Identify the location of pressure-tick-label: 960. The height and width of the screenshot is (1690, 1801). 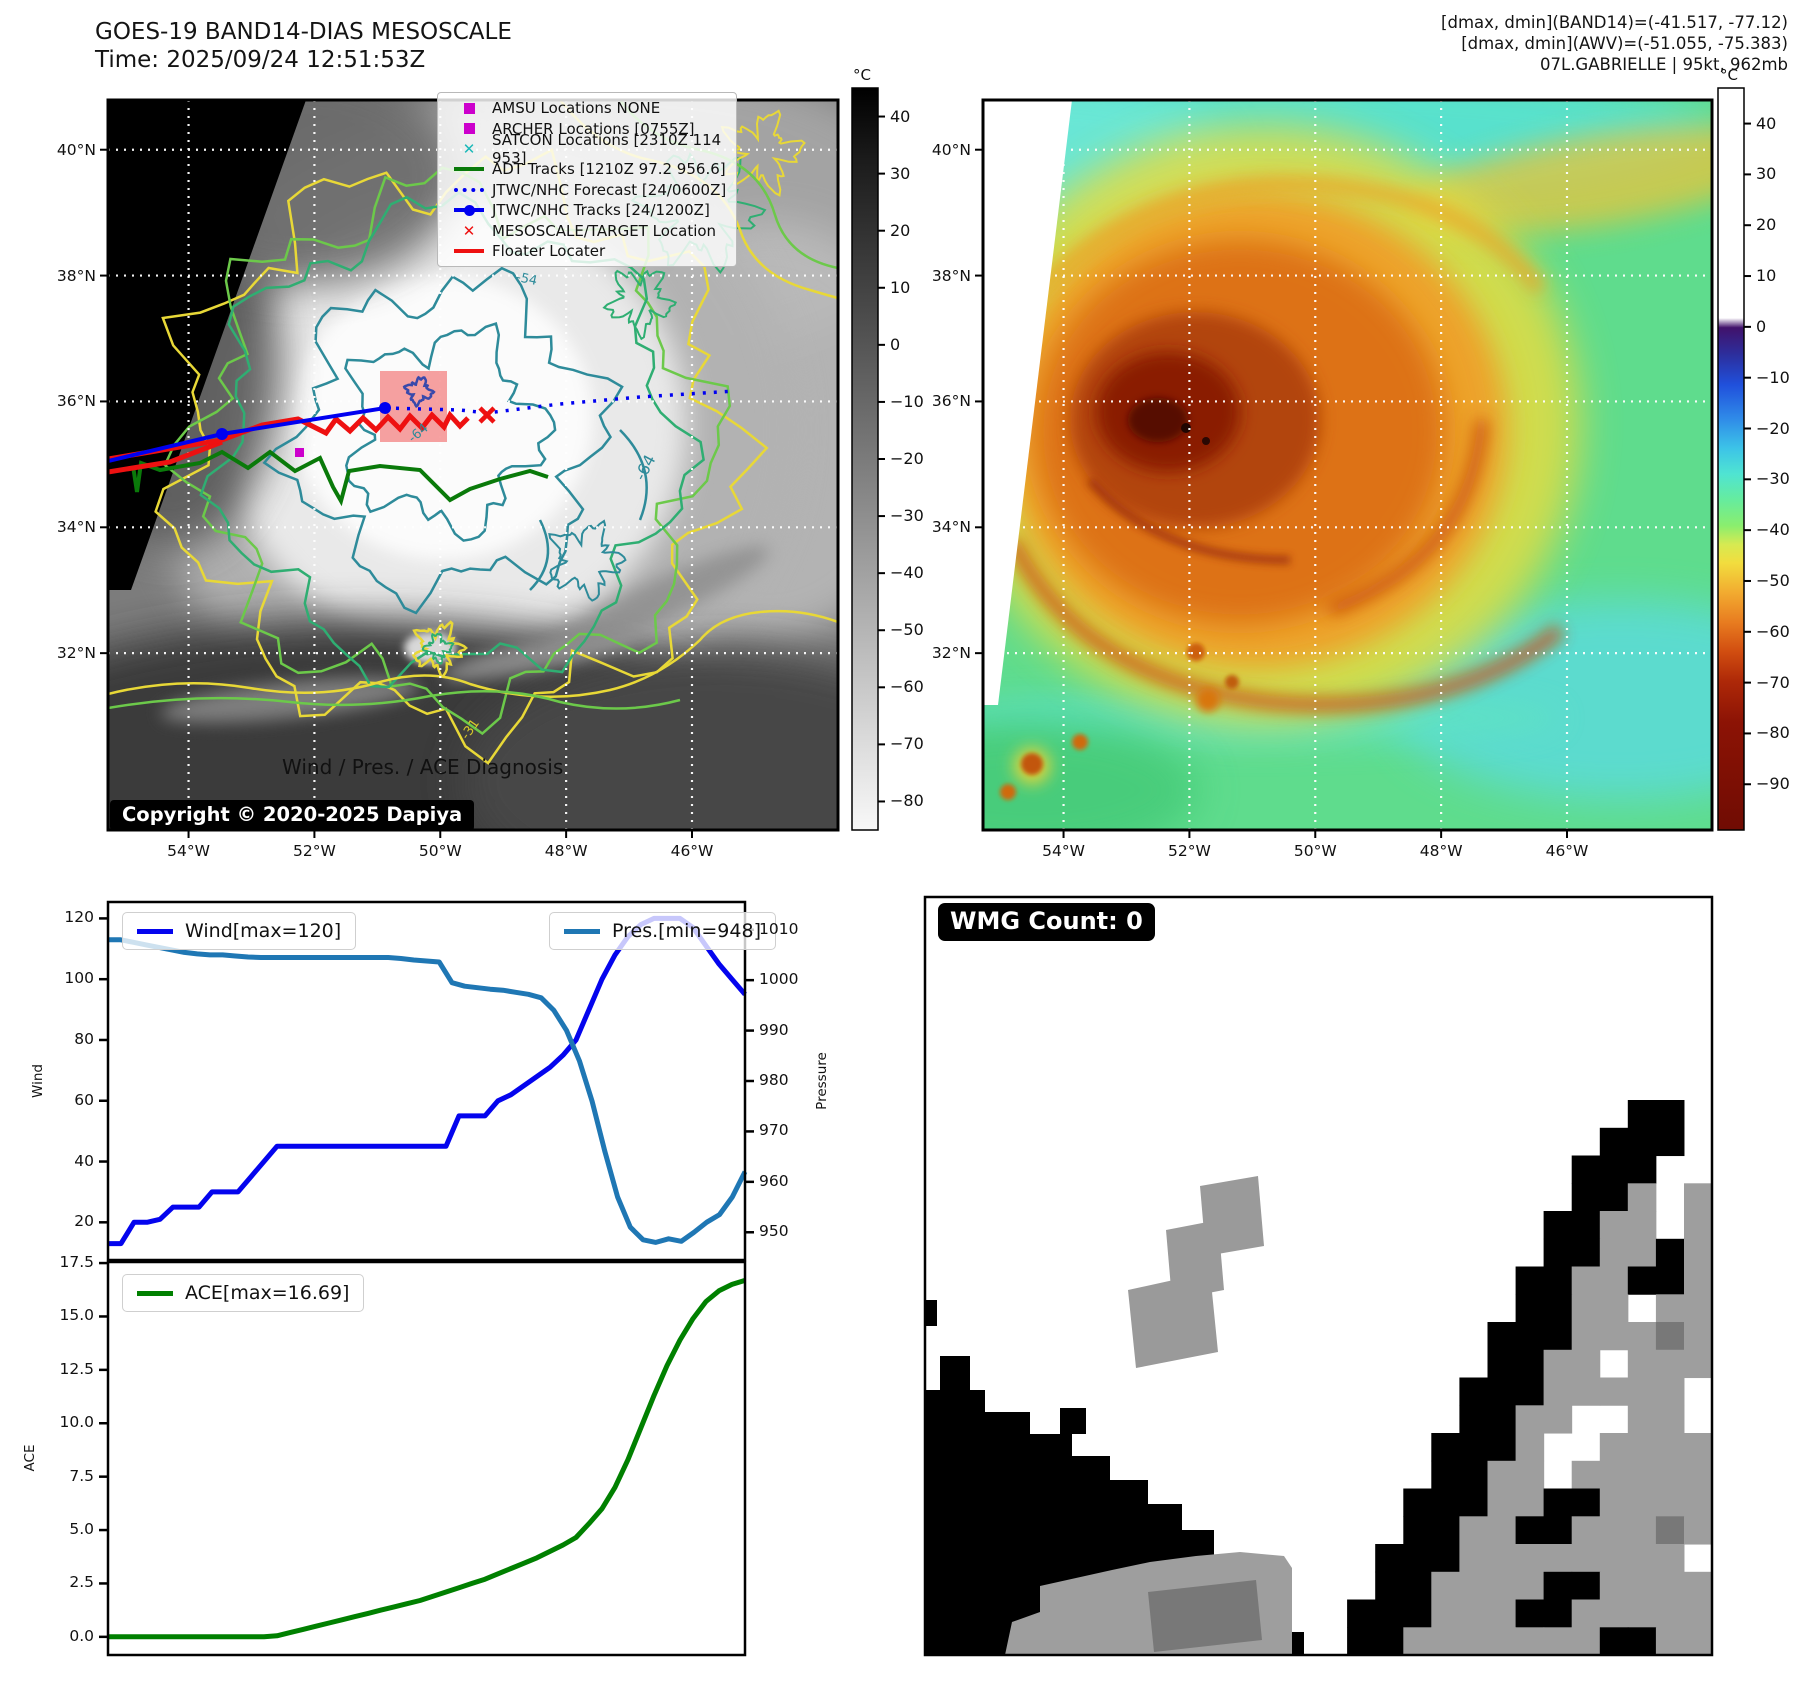
(774, 1180).